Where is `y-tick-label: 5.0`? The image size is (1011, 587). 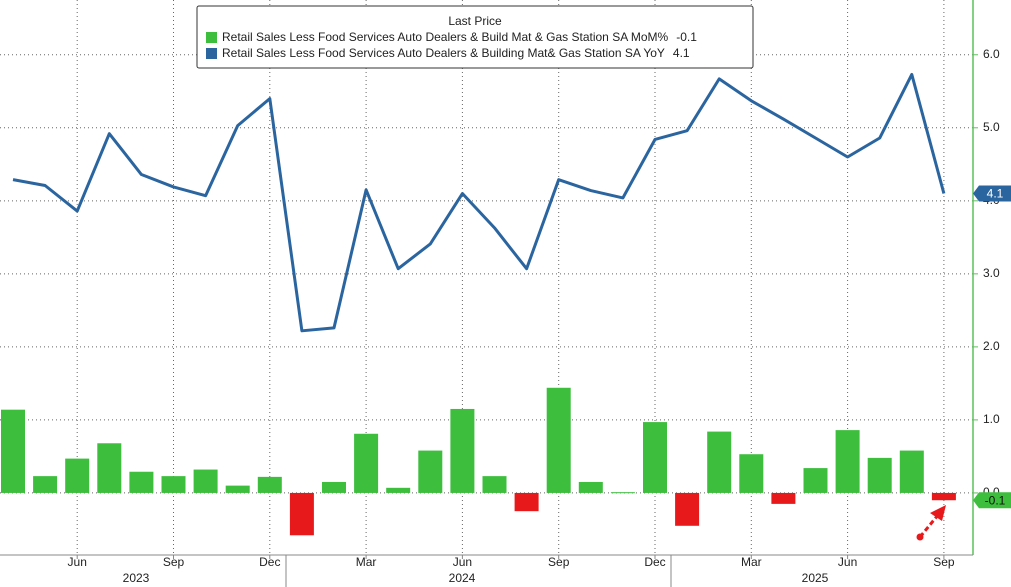 y-tick-label: 5.0 is located at coordinates (991, 127).